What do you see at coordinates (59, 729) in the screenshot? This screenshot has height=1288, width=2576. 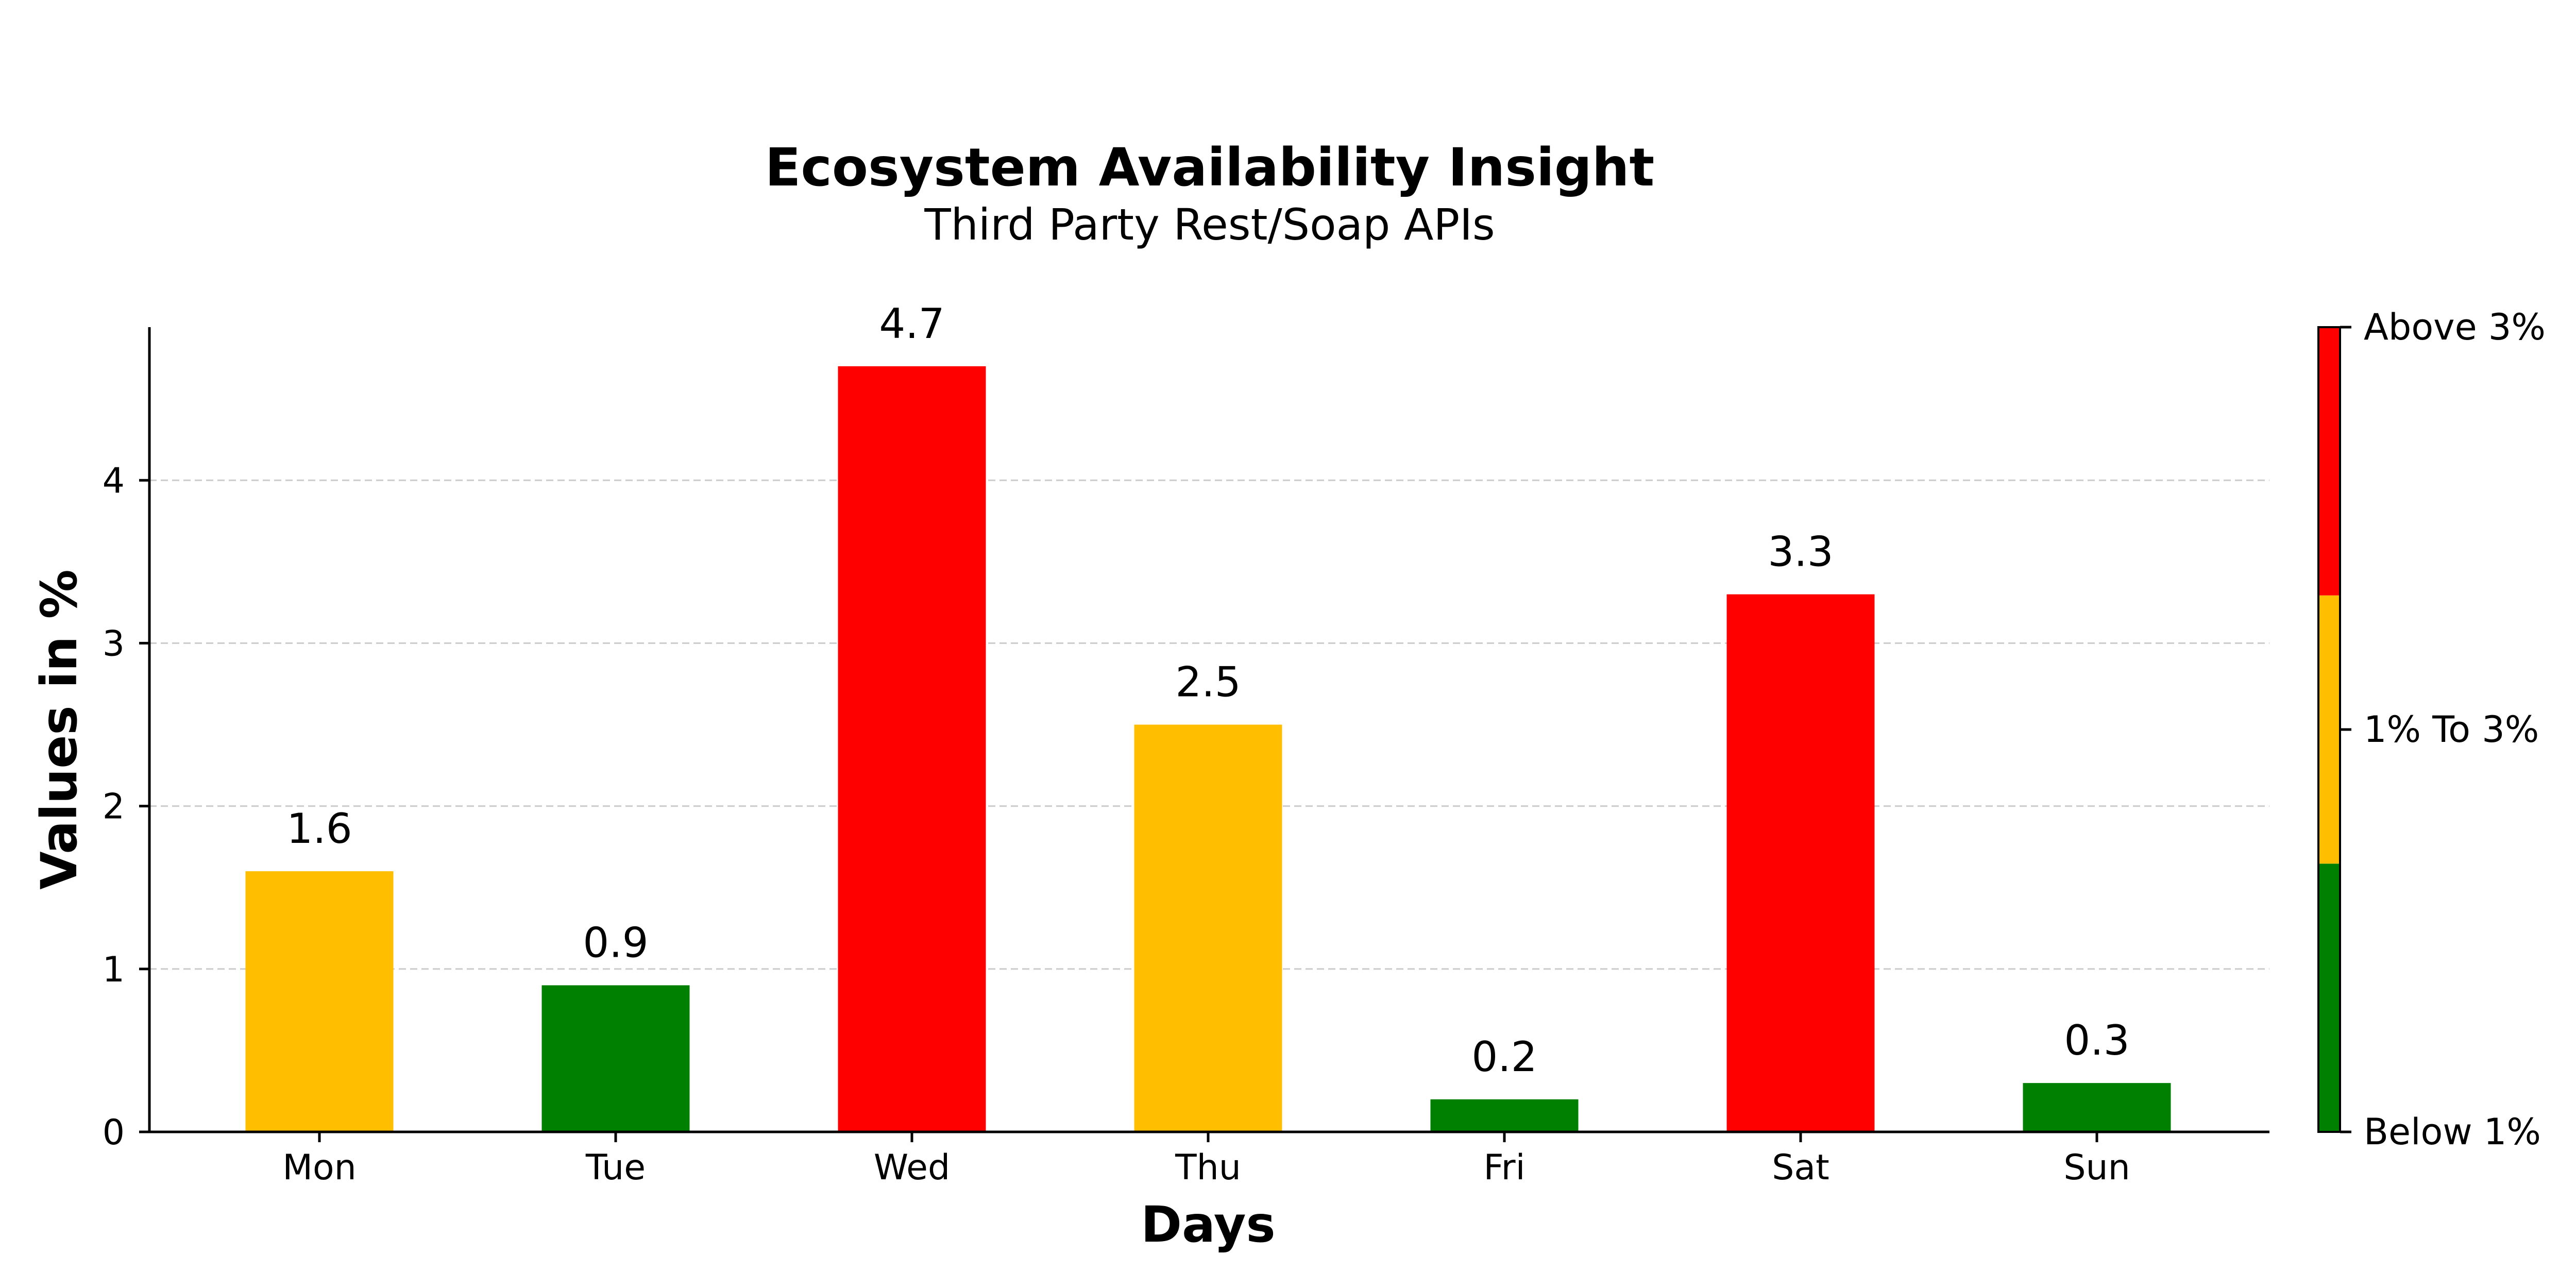 I see `y-axis-title: Values in %` at bounding box center [59, 729].